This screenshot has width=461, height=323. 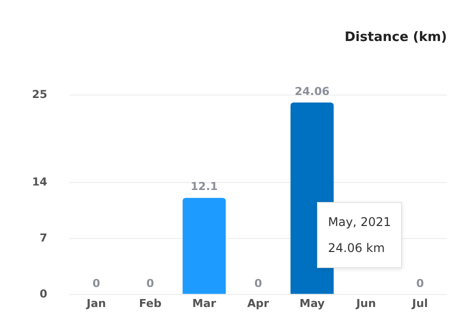 What do you see at coordinates (365, 303) in the screenshot?
I see `x-tick-label: Jun` at bounding box center [365, 303].